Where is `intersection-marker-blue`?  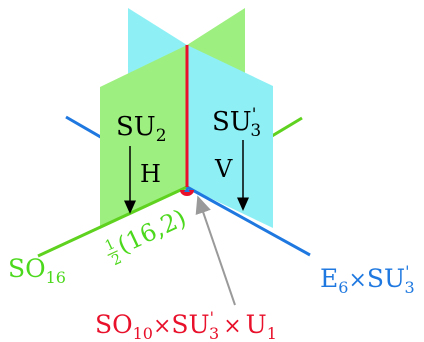 intersection-marker-blue is located at coordinates (187, 189).